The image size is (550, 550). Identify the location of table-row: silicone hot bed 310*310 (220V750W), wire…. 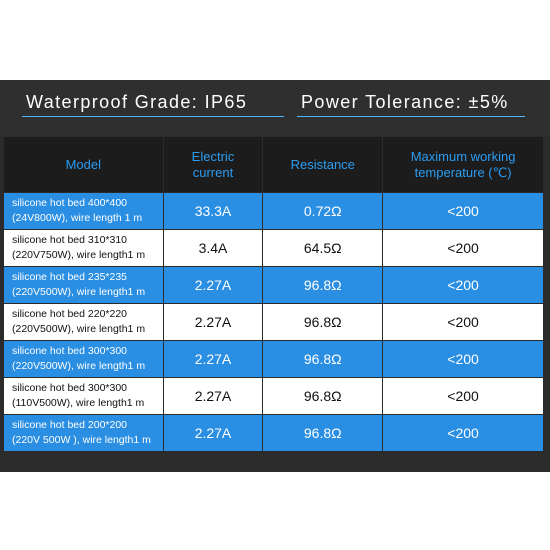
(273, 248).